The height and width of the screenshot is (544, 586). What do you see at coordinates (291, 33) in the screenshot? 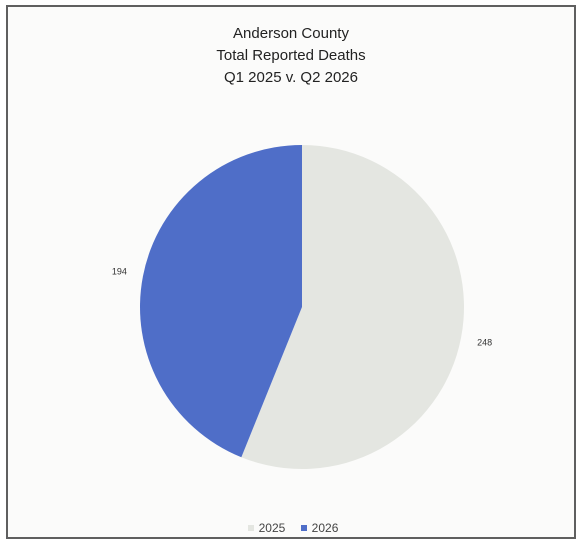
I see `chart-title-line-1: Anderson County` at bounding box center [291, 33].